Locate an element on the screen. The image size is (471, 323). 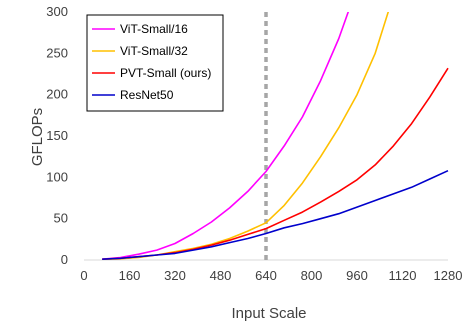
legend-label: ResNet50 is located at coordinates (147, 95).